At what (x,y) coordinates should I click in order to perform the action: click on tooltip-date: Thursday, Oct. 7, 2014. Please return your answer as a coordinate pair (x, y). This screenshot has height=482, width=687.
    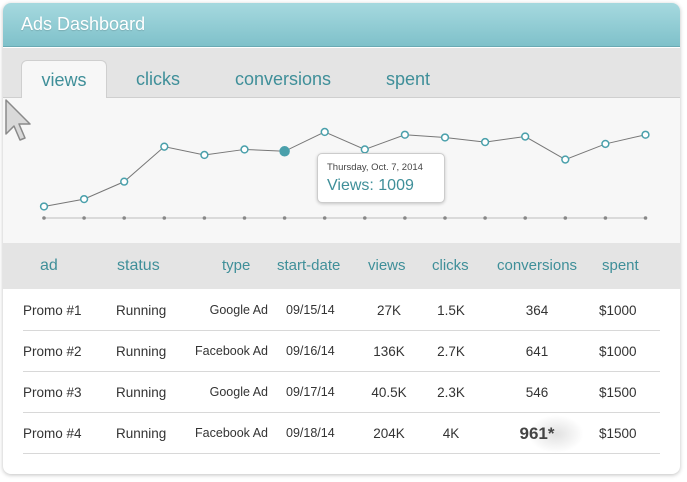
    Looking at the image, I should click on (375, 167).